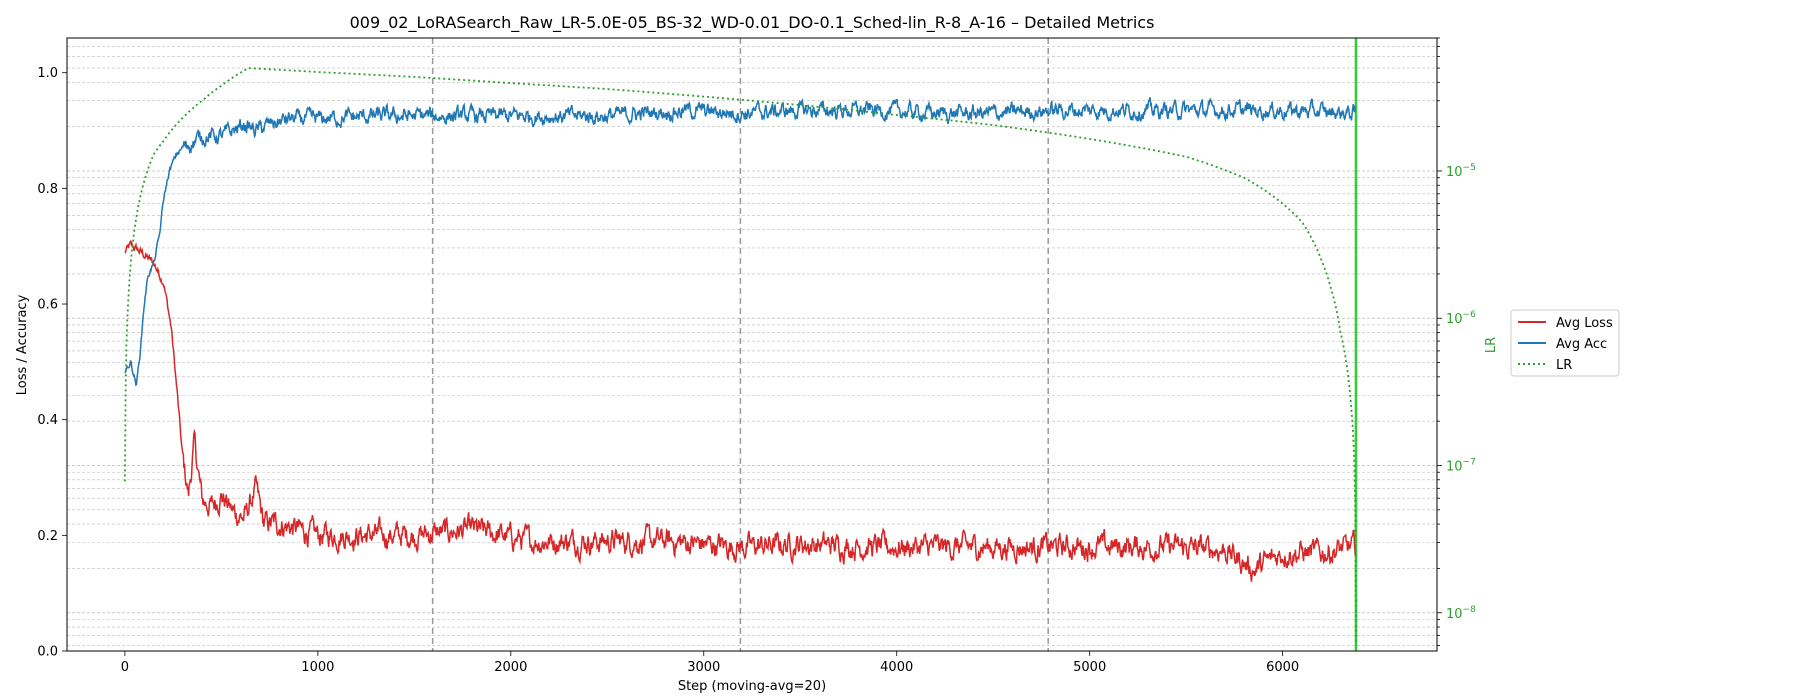  What do you see at coordinates (1461, 171) in the screenshot?
I see `y2-tick-label: 10⁻⁵` at bounding box center [1461, 171].